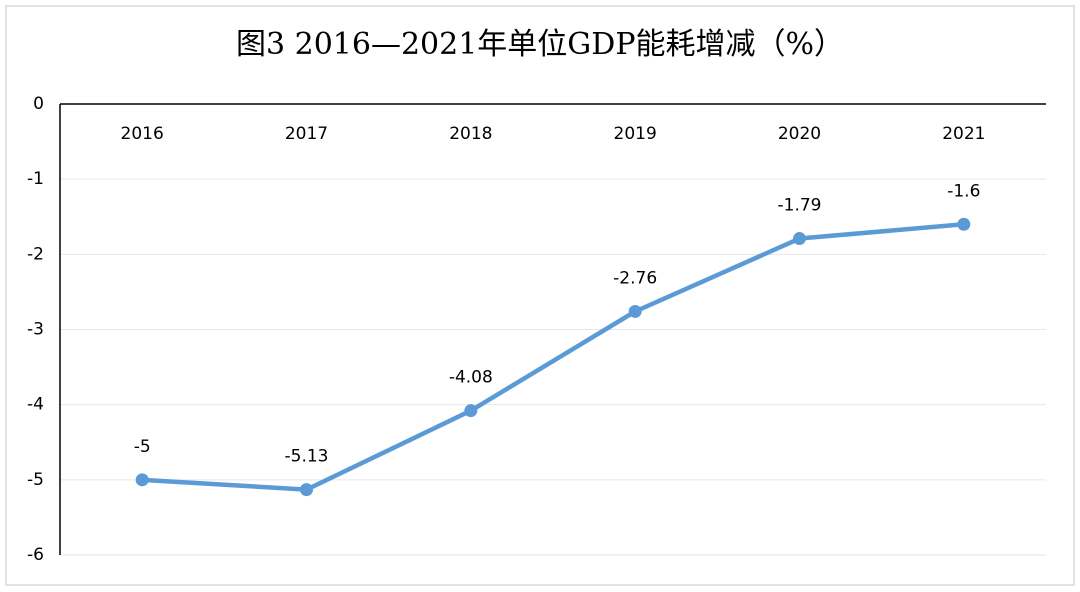  Describe the element at coordinates (142, 134) in the screenshot. I see `x-tick-label: 2016` at that location.